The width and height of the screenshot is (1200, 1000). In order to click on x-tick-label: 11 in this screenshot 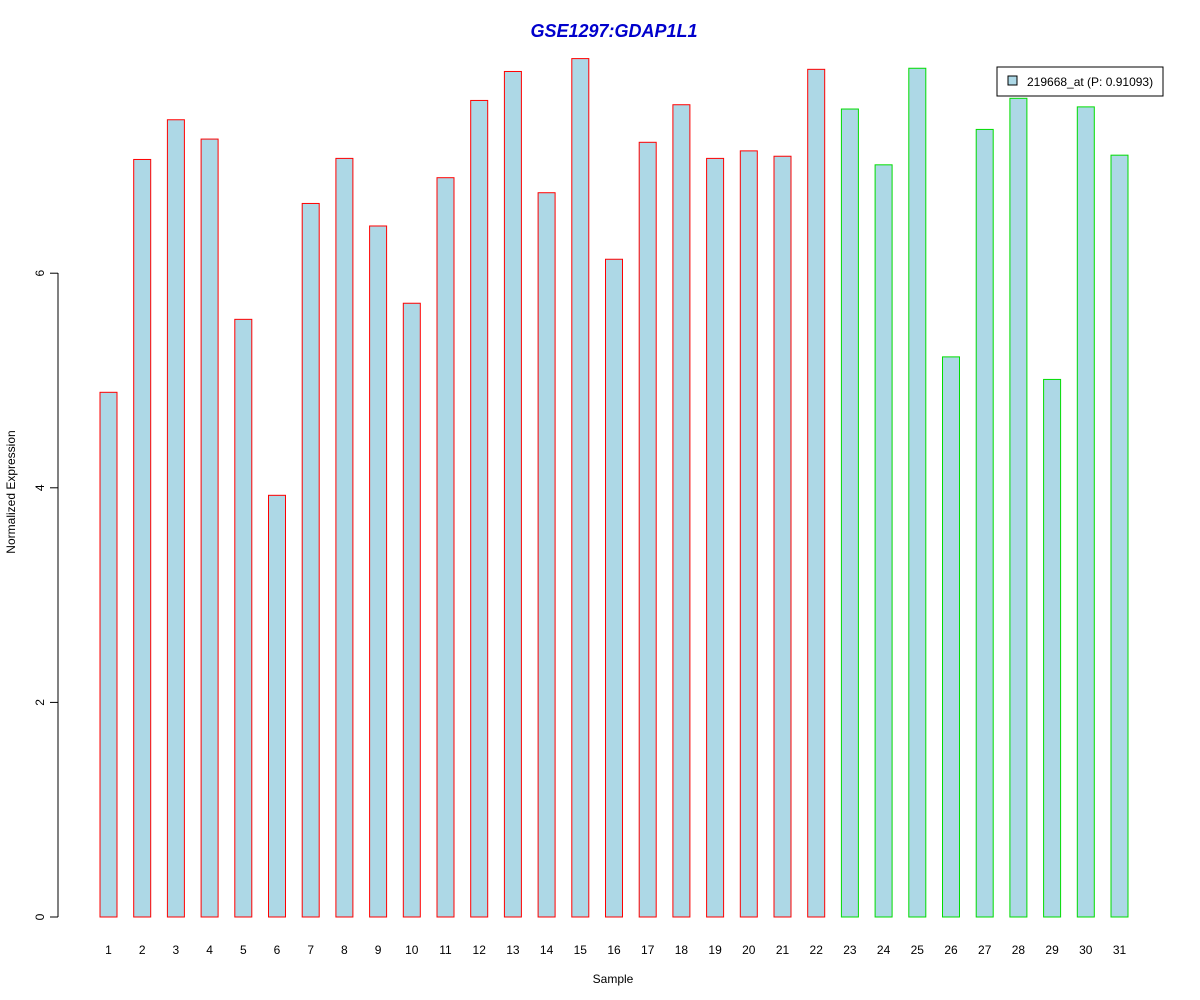, I will do `click(445, 950)`.